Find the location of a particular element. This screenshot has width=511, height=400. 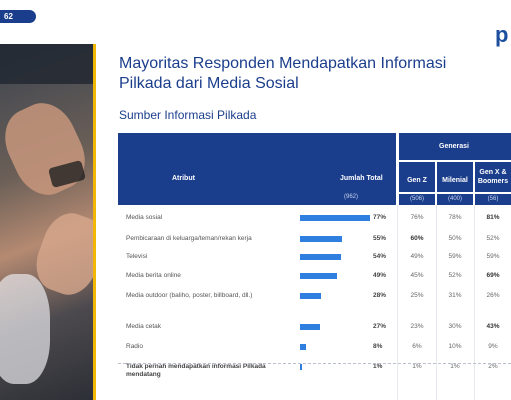

row-attribute: Media cetak is located at coordinates (144, 326).